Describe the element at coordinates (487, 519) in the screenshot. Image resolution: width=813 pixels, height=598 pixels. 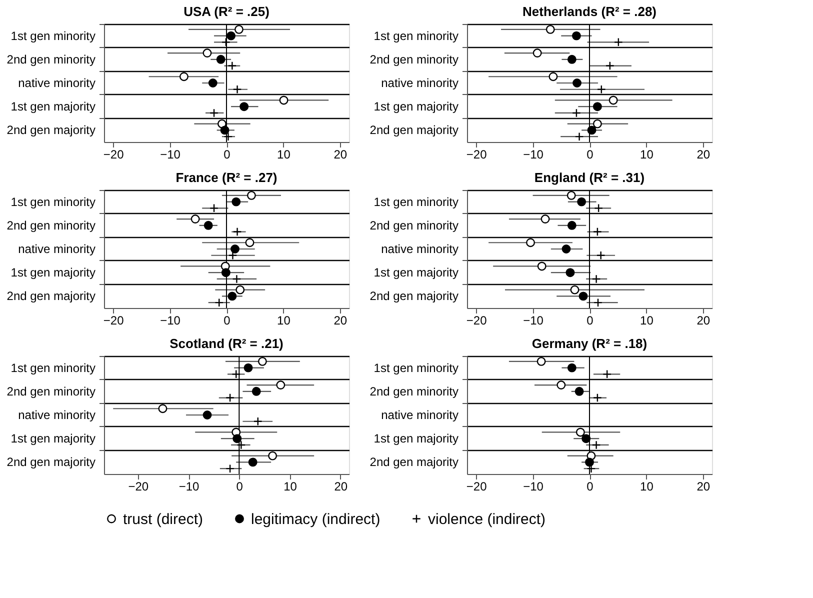
I see `legend-label: violence (indirect)` at that location.